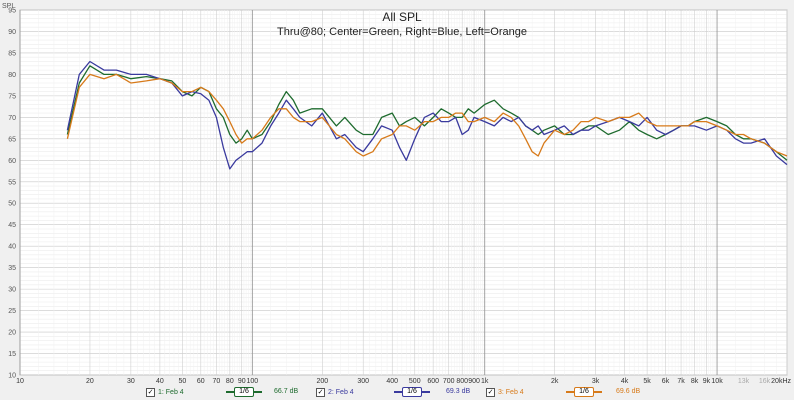  What do you see at coordinates (253, 381) in the screenshot?
I see `x-tick-label: 100` at bounding box center [253, 381].